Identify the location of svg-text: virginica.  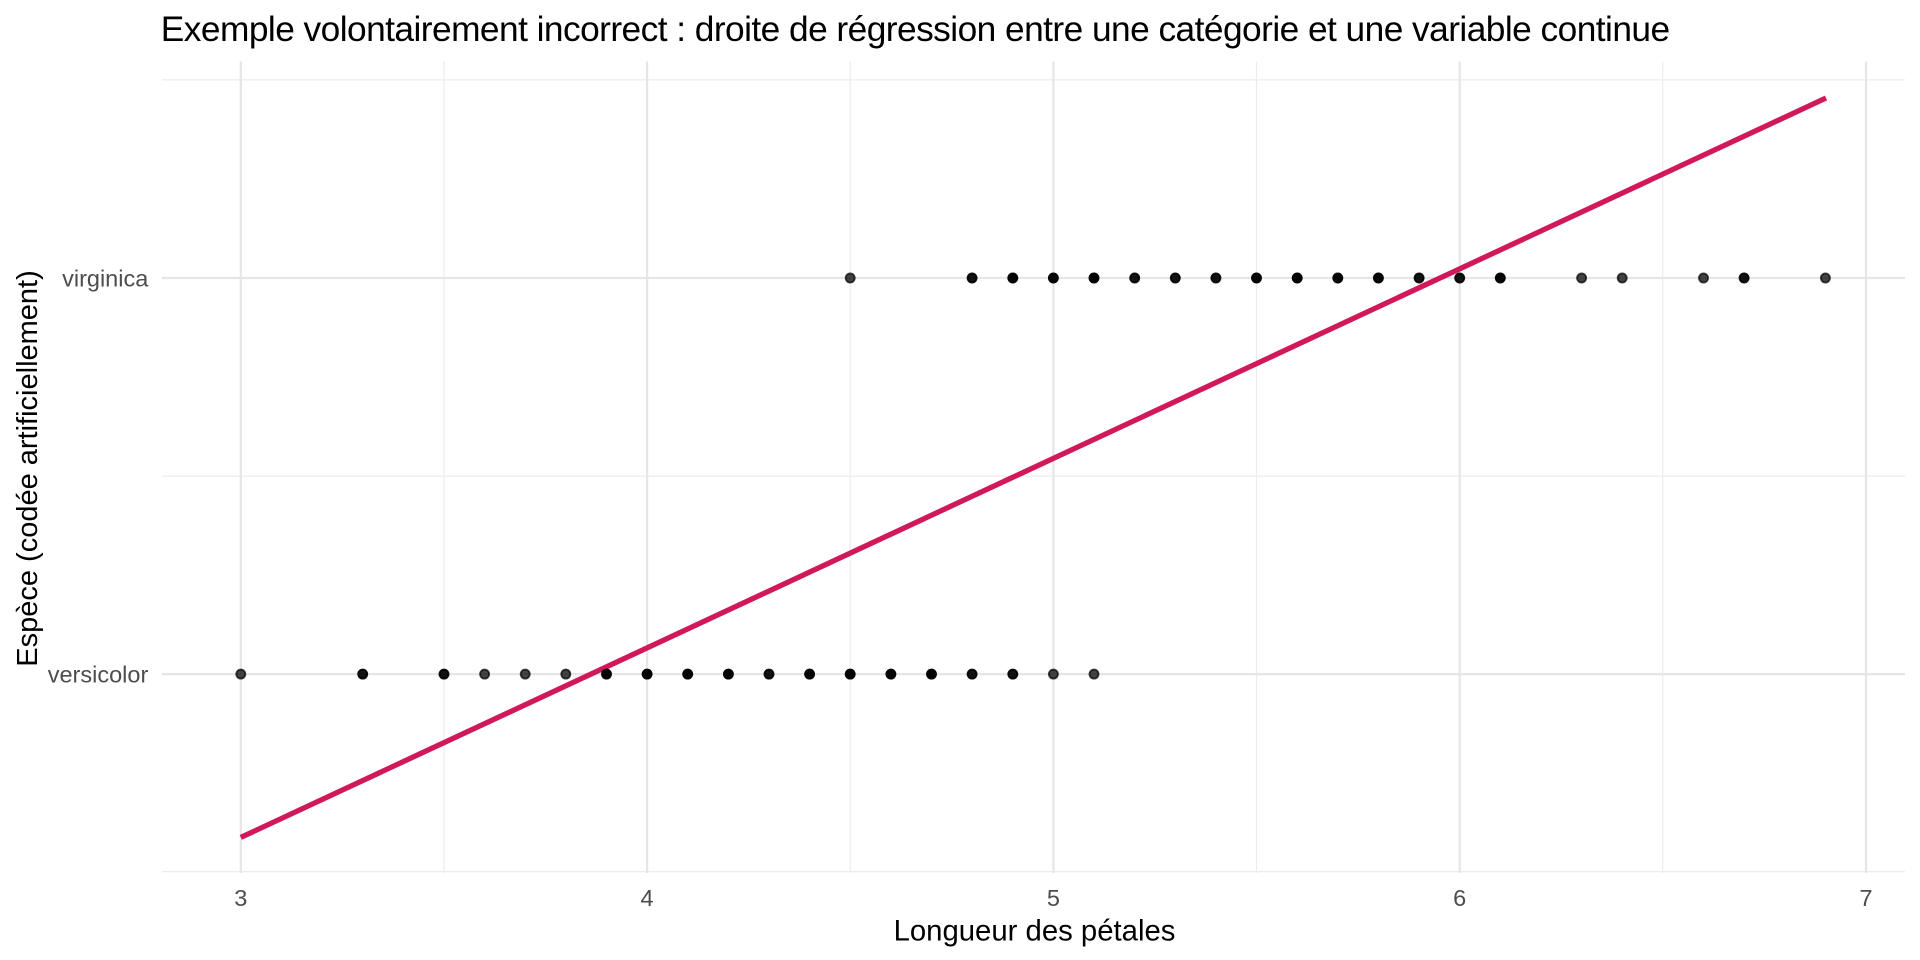
(105, 278).